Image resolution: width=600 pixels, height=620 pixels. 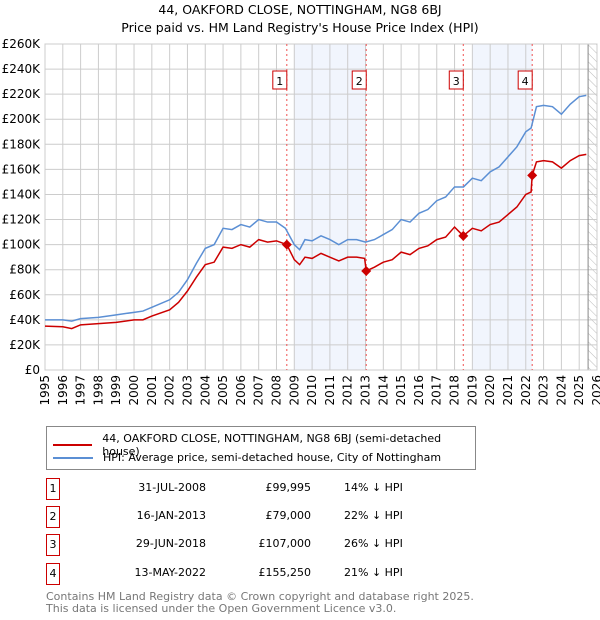 I want to click on legend-swatch-hpi, so click(x=73, y=457).